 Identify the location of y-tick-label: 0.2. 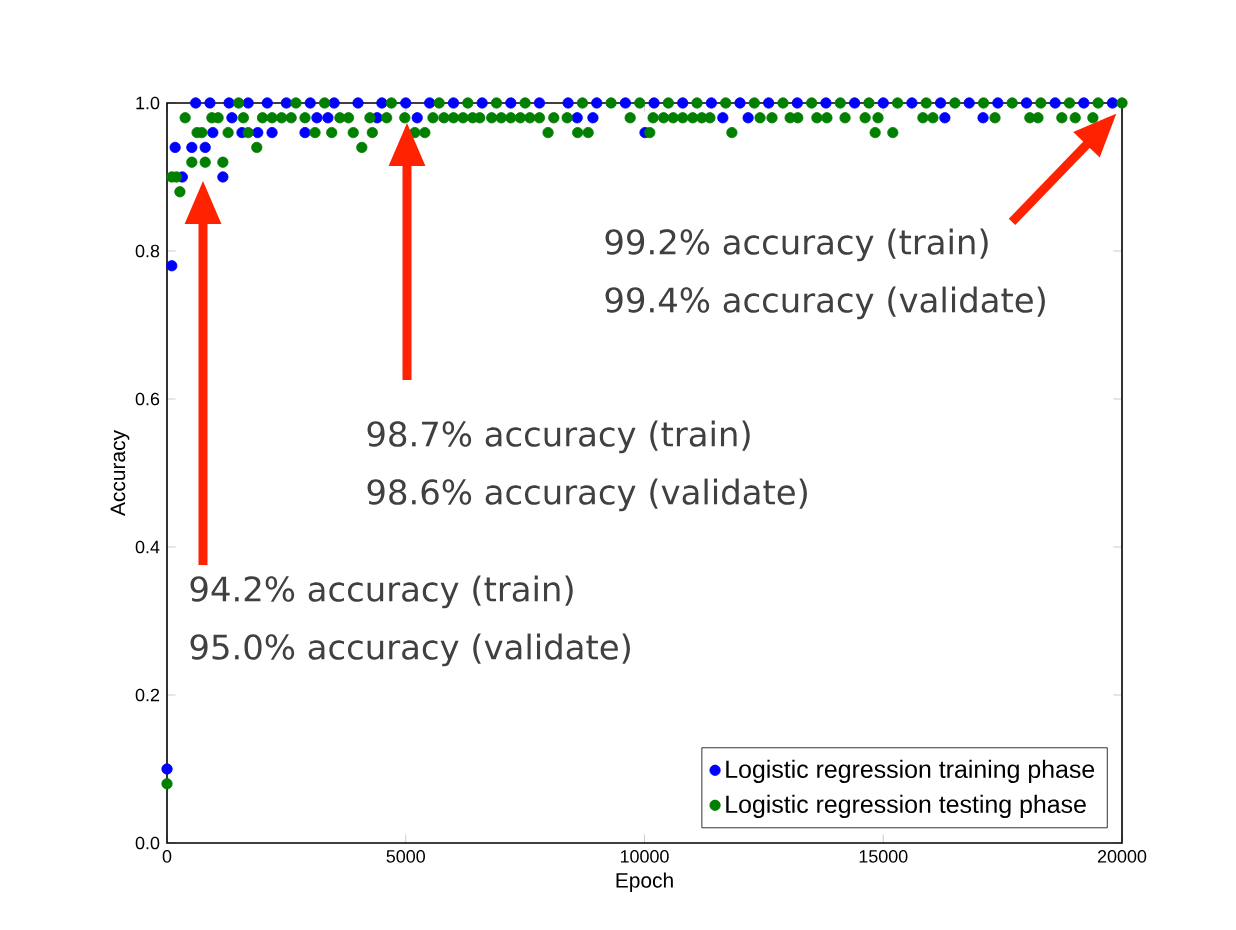
(147, 695).